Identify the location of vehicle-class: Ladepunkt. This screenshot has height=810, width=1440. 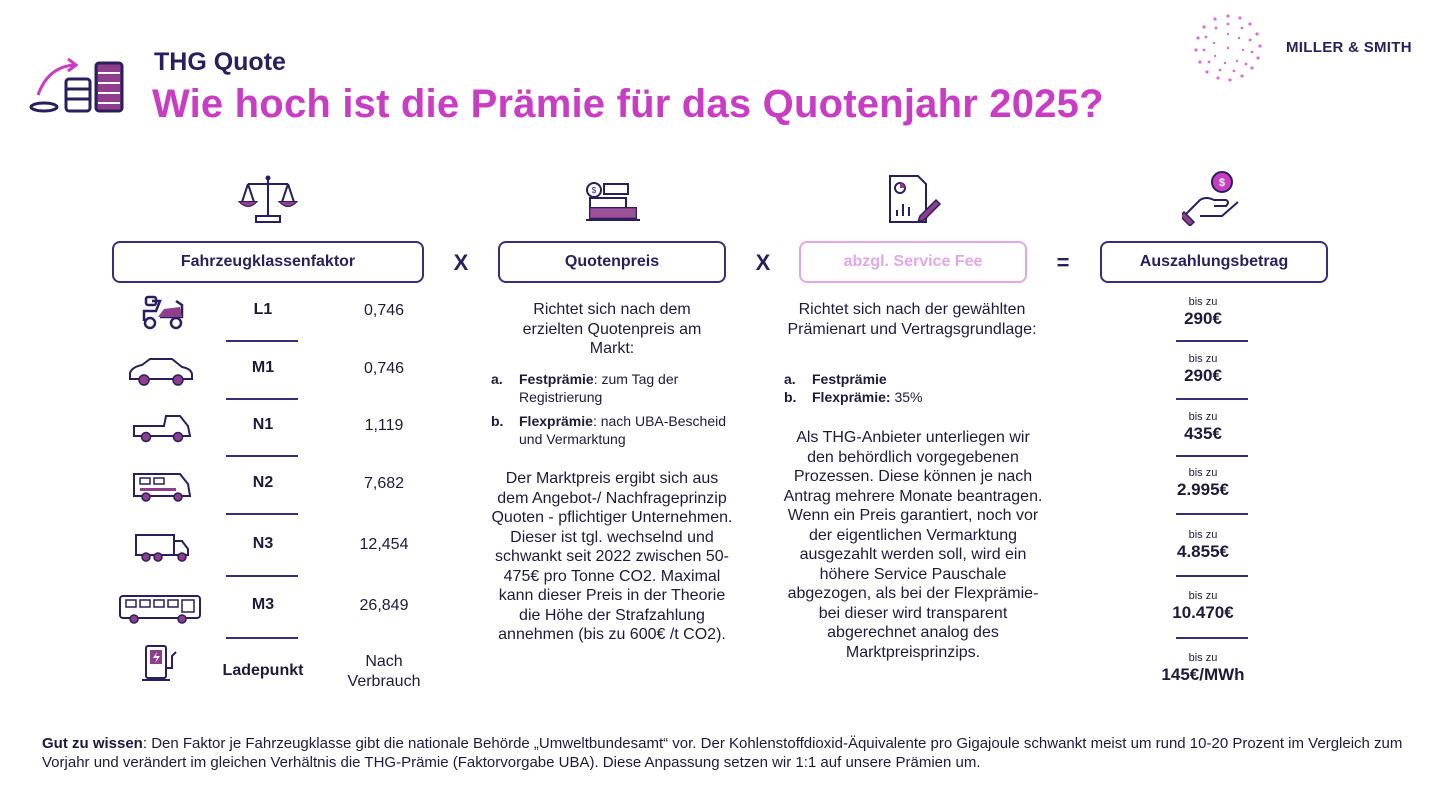
(263, 670).